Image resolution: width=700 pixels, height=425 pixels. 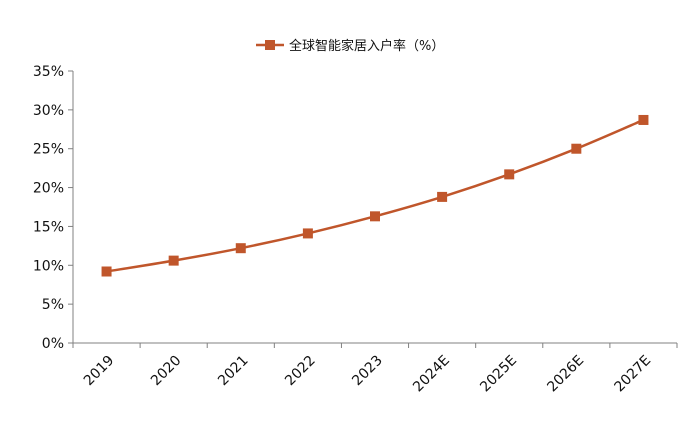 What do you see at coordinates (48, 150) in the screenshot?
I see `y-tick-label: 25%` at bounding box center [48, 150].